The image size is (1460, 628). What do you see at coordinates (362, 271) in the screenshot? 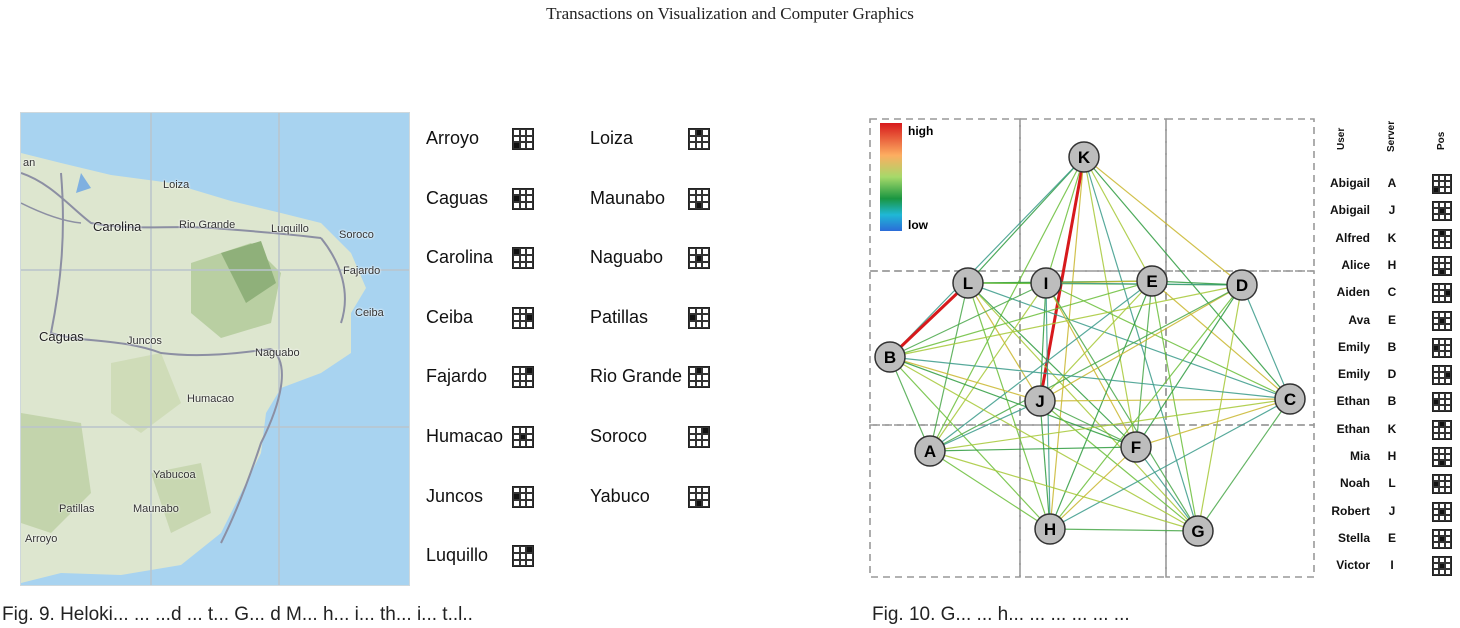
I see `map-label-fajardo: Fajardo` at bounding box center [362, 271].